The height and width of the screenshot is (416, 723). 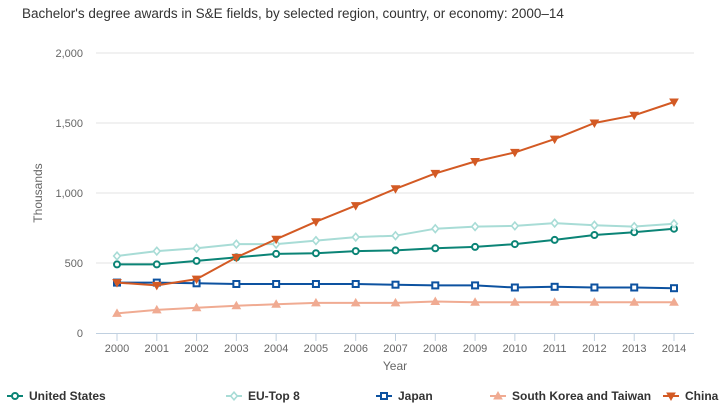 I want to click on x-axis-label: Year, so click(x=395, y=366).